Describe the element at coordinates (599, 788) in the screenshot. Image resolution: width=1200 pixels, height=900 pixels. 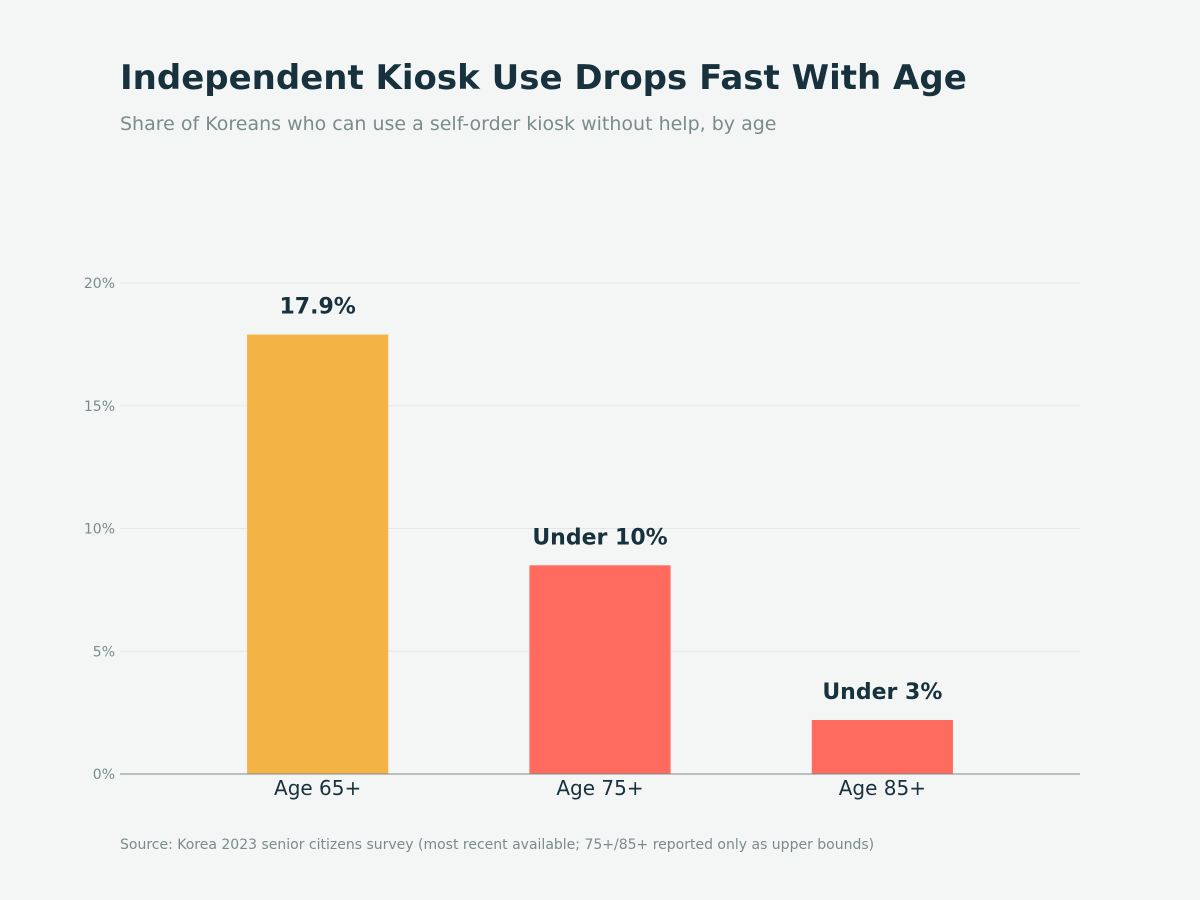
I see `x-tick-label: Age 75+` at that location.